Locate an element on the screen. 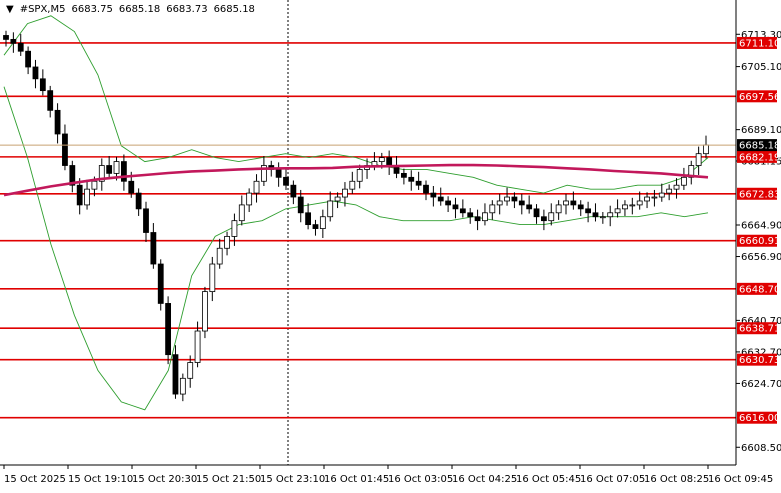 Image resolution: width=781 pixels, height=493 pixels. y-tick-label: 6705.10 is located at coordinates (761, 67).